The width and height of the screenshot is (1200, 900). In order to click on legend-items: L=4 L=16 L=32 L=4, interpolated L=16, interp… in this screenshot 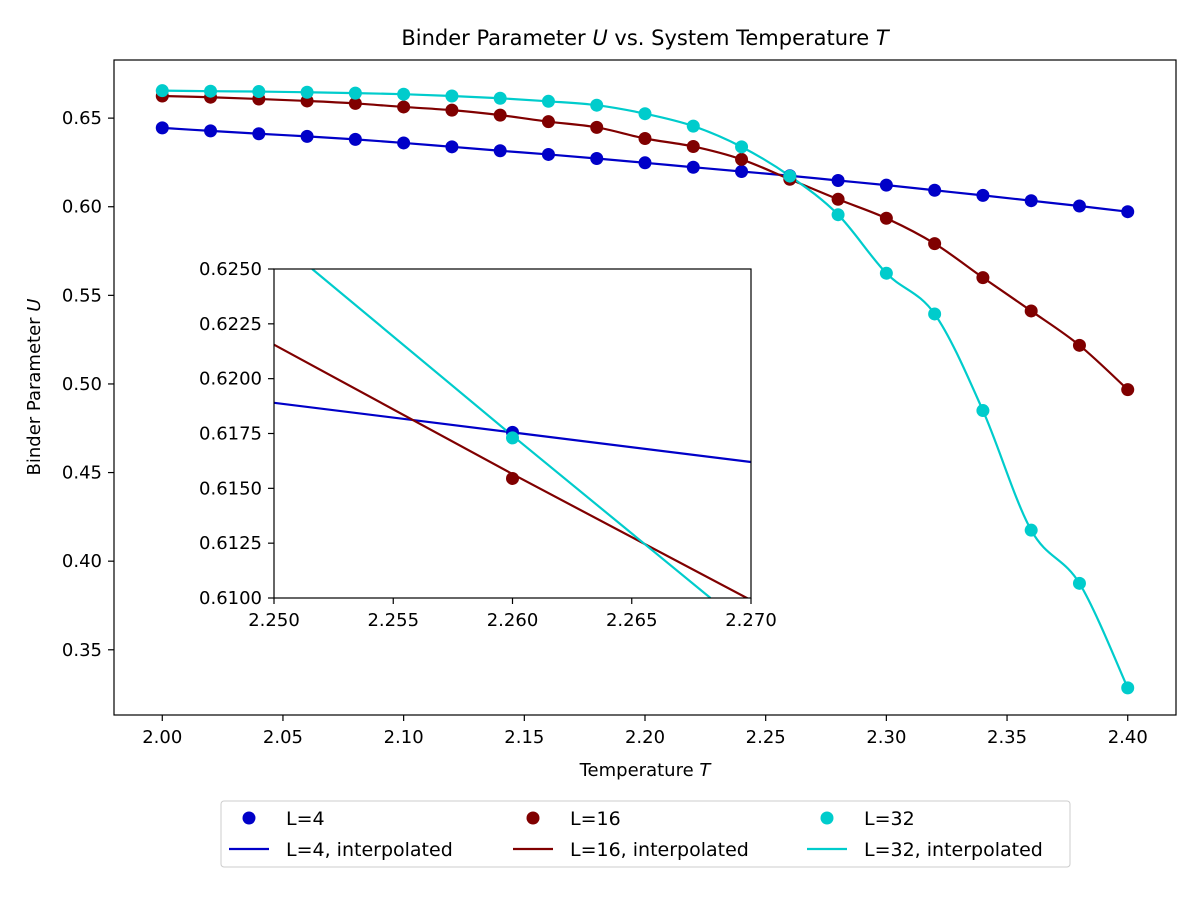, I will do `click(636, 834)`.